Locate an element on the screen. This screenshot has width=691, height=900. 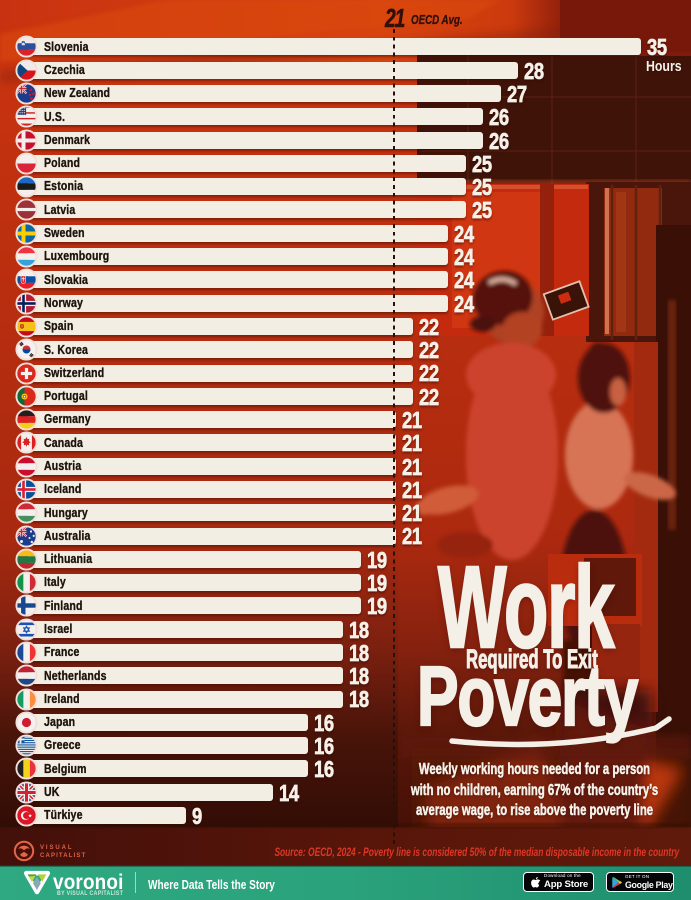
svg-text: VISUAL is located at coordinates (56, 848).